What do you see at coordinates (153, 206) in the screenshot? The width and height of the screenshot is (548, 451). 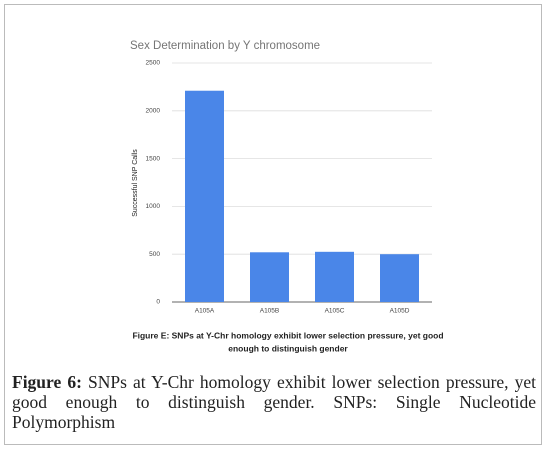 I see `y-tick-label: 1000` at bounding box center [153, 206].